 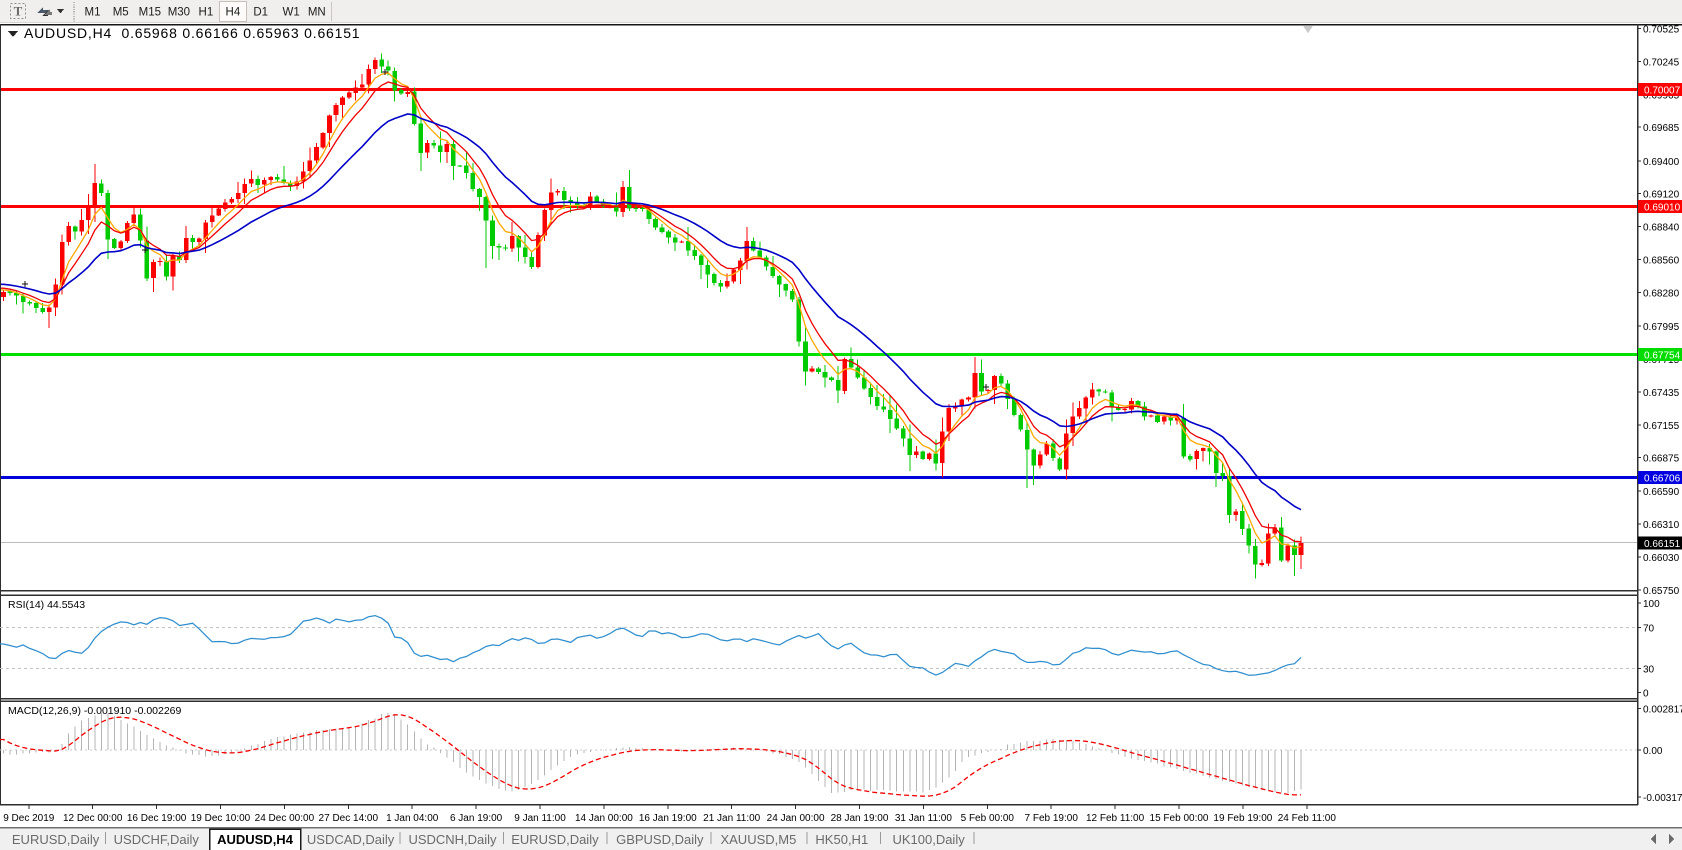 I want to click on svg-text: 28 Jan 19:00, so click(x=860, y=818).